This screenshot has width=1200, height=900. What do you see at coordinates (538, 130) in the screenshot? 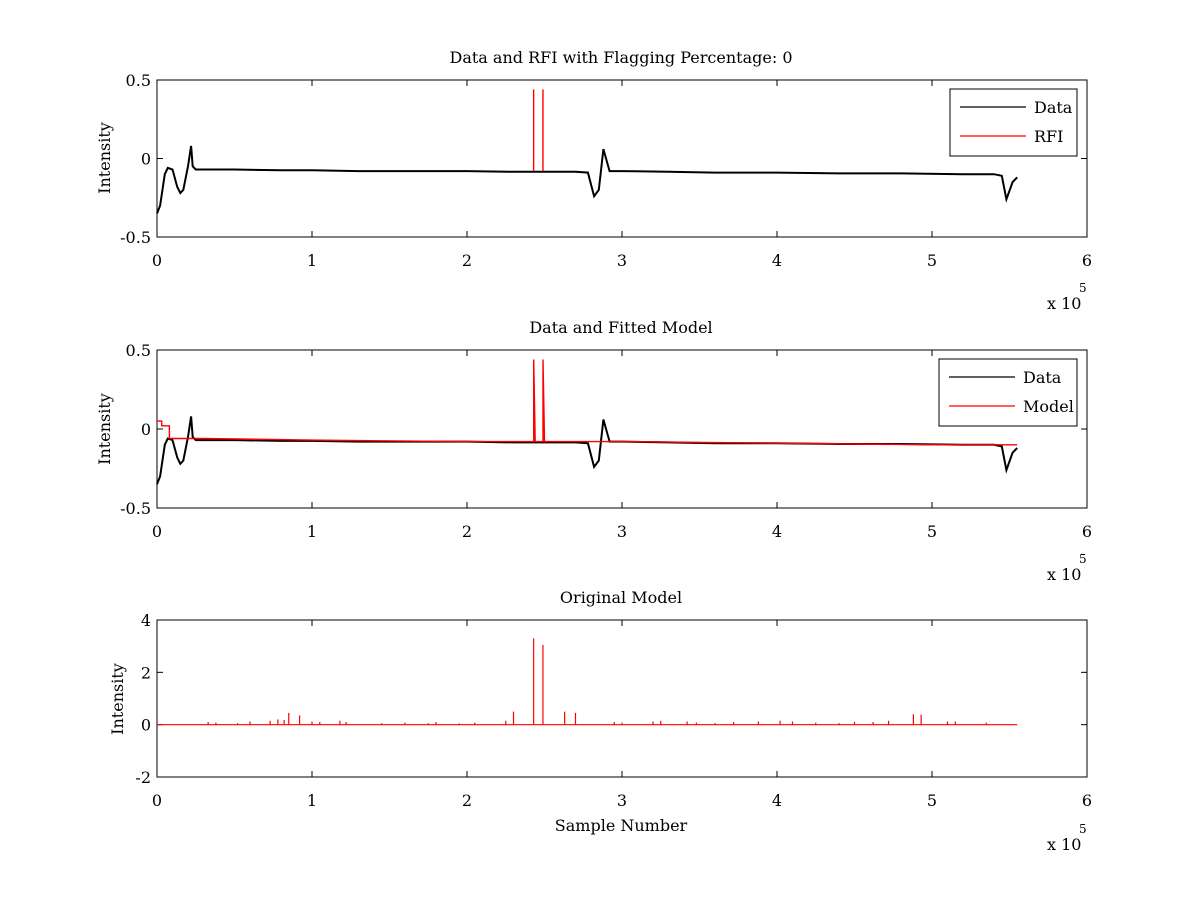
I see `rfi-series-line` at bounding box center [538, 130].